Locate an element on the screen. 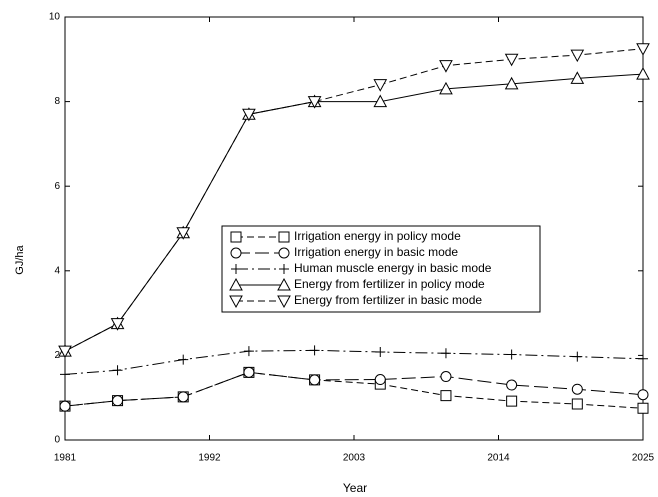 This screenshot has width=658, height=497. legend-label: Irrigation energy in policy mode is located at coordinates (377, 236).